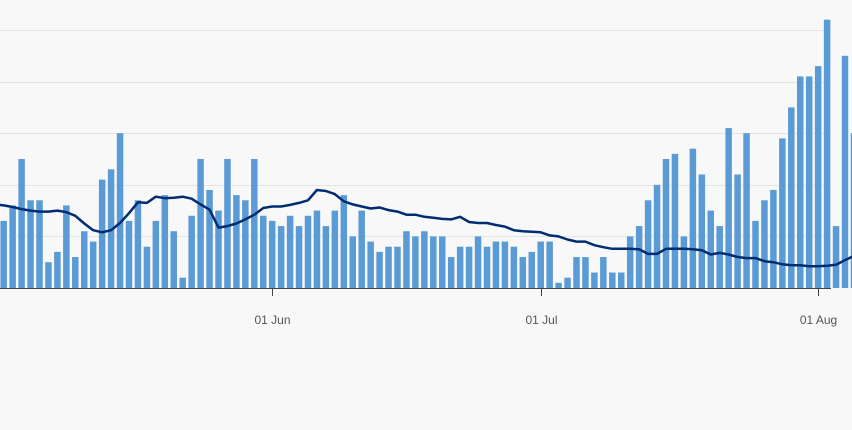 The width and height of the screenshot is (852, 430). I want to click on x-tick-label: 01 Aug, so click(818, 320).